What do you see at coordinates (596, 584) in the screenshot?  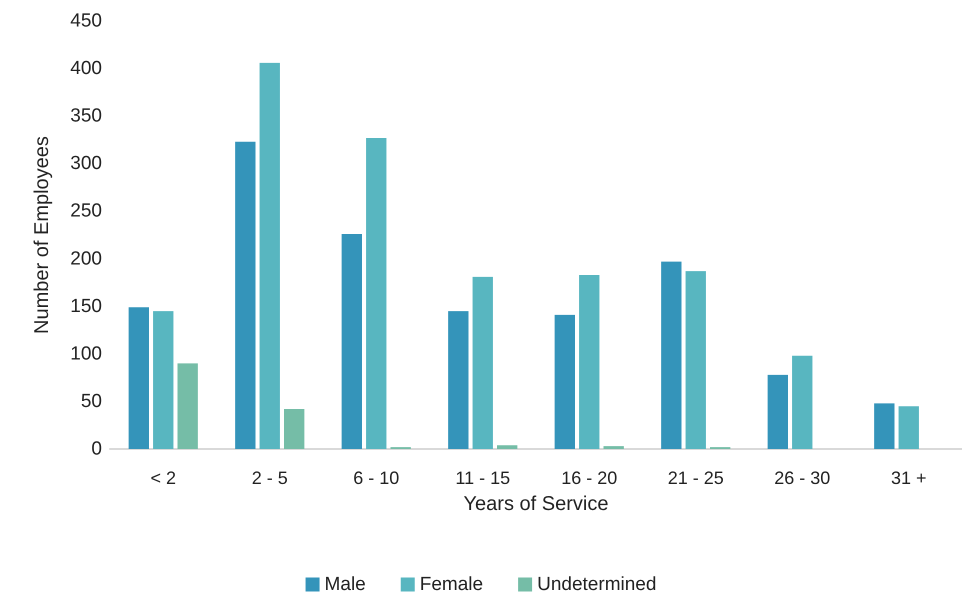 I see `legend-label: Undetermined` at bounding box center [596, 584].